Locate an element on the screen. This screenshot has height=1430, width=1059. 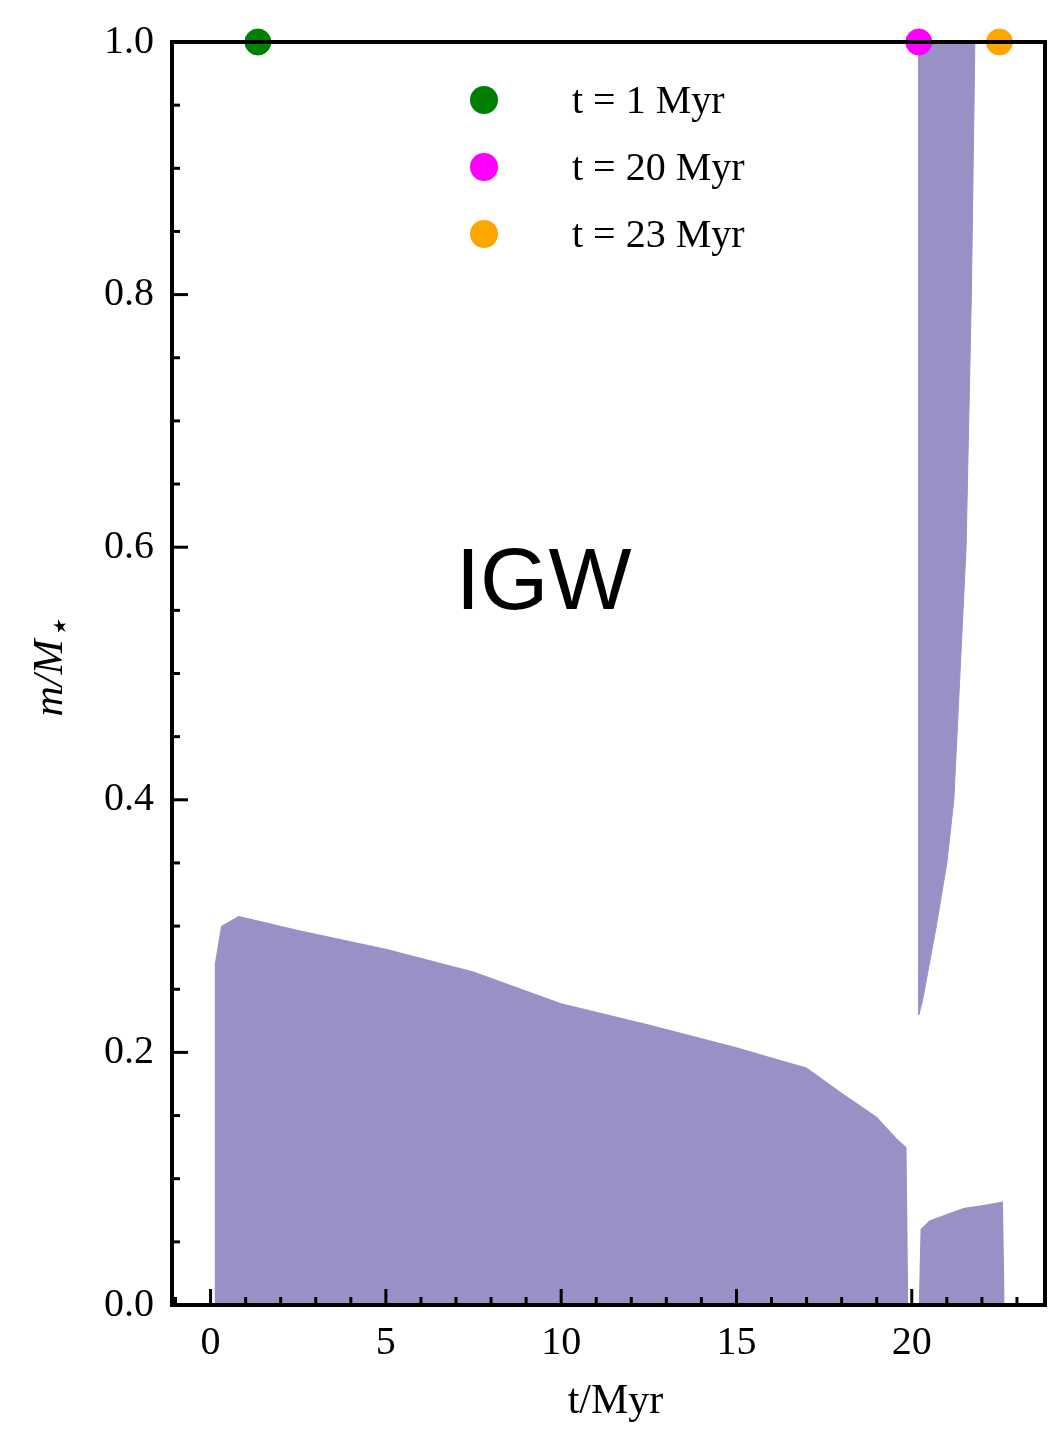
legend-label: t = 1 Myr is located at coordinates (648, 99).